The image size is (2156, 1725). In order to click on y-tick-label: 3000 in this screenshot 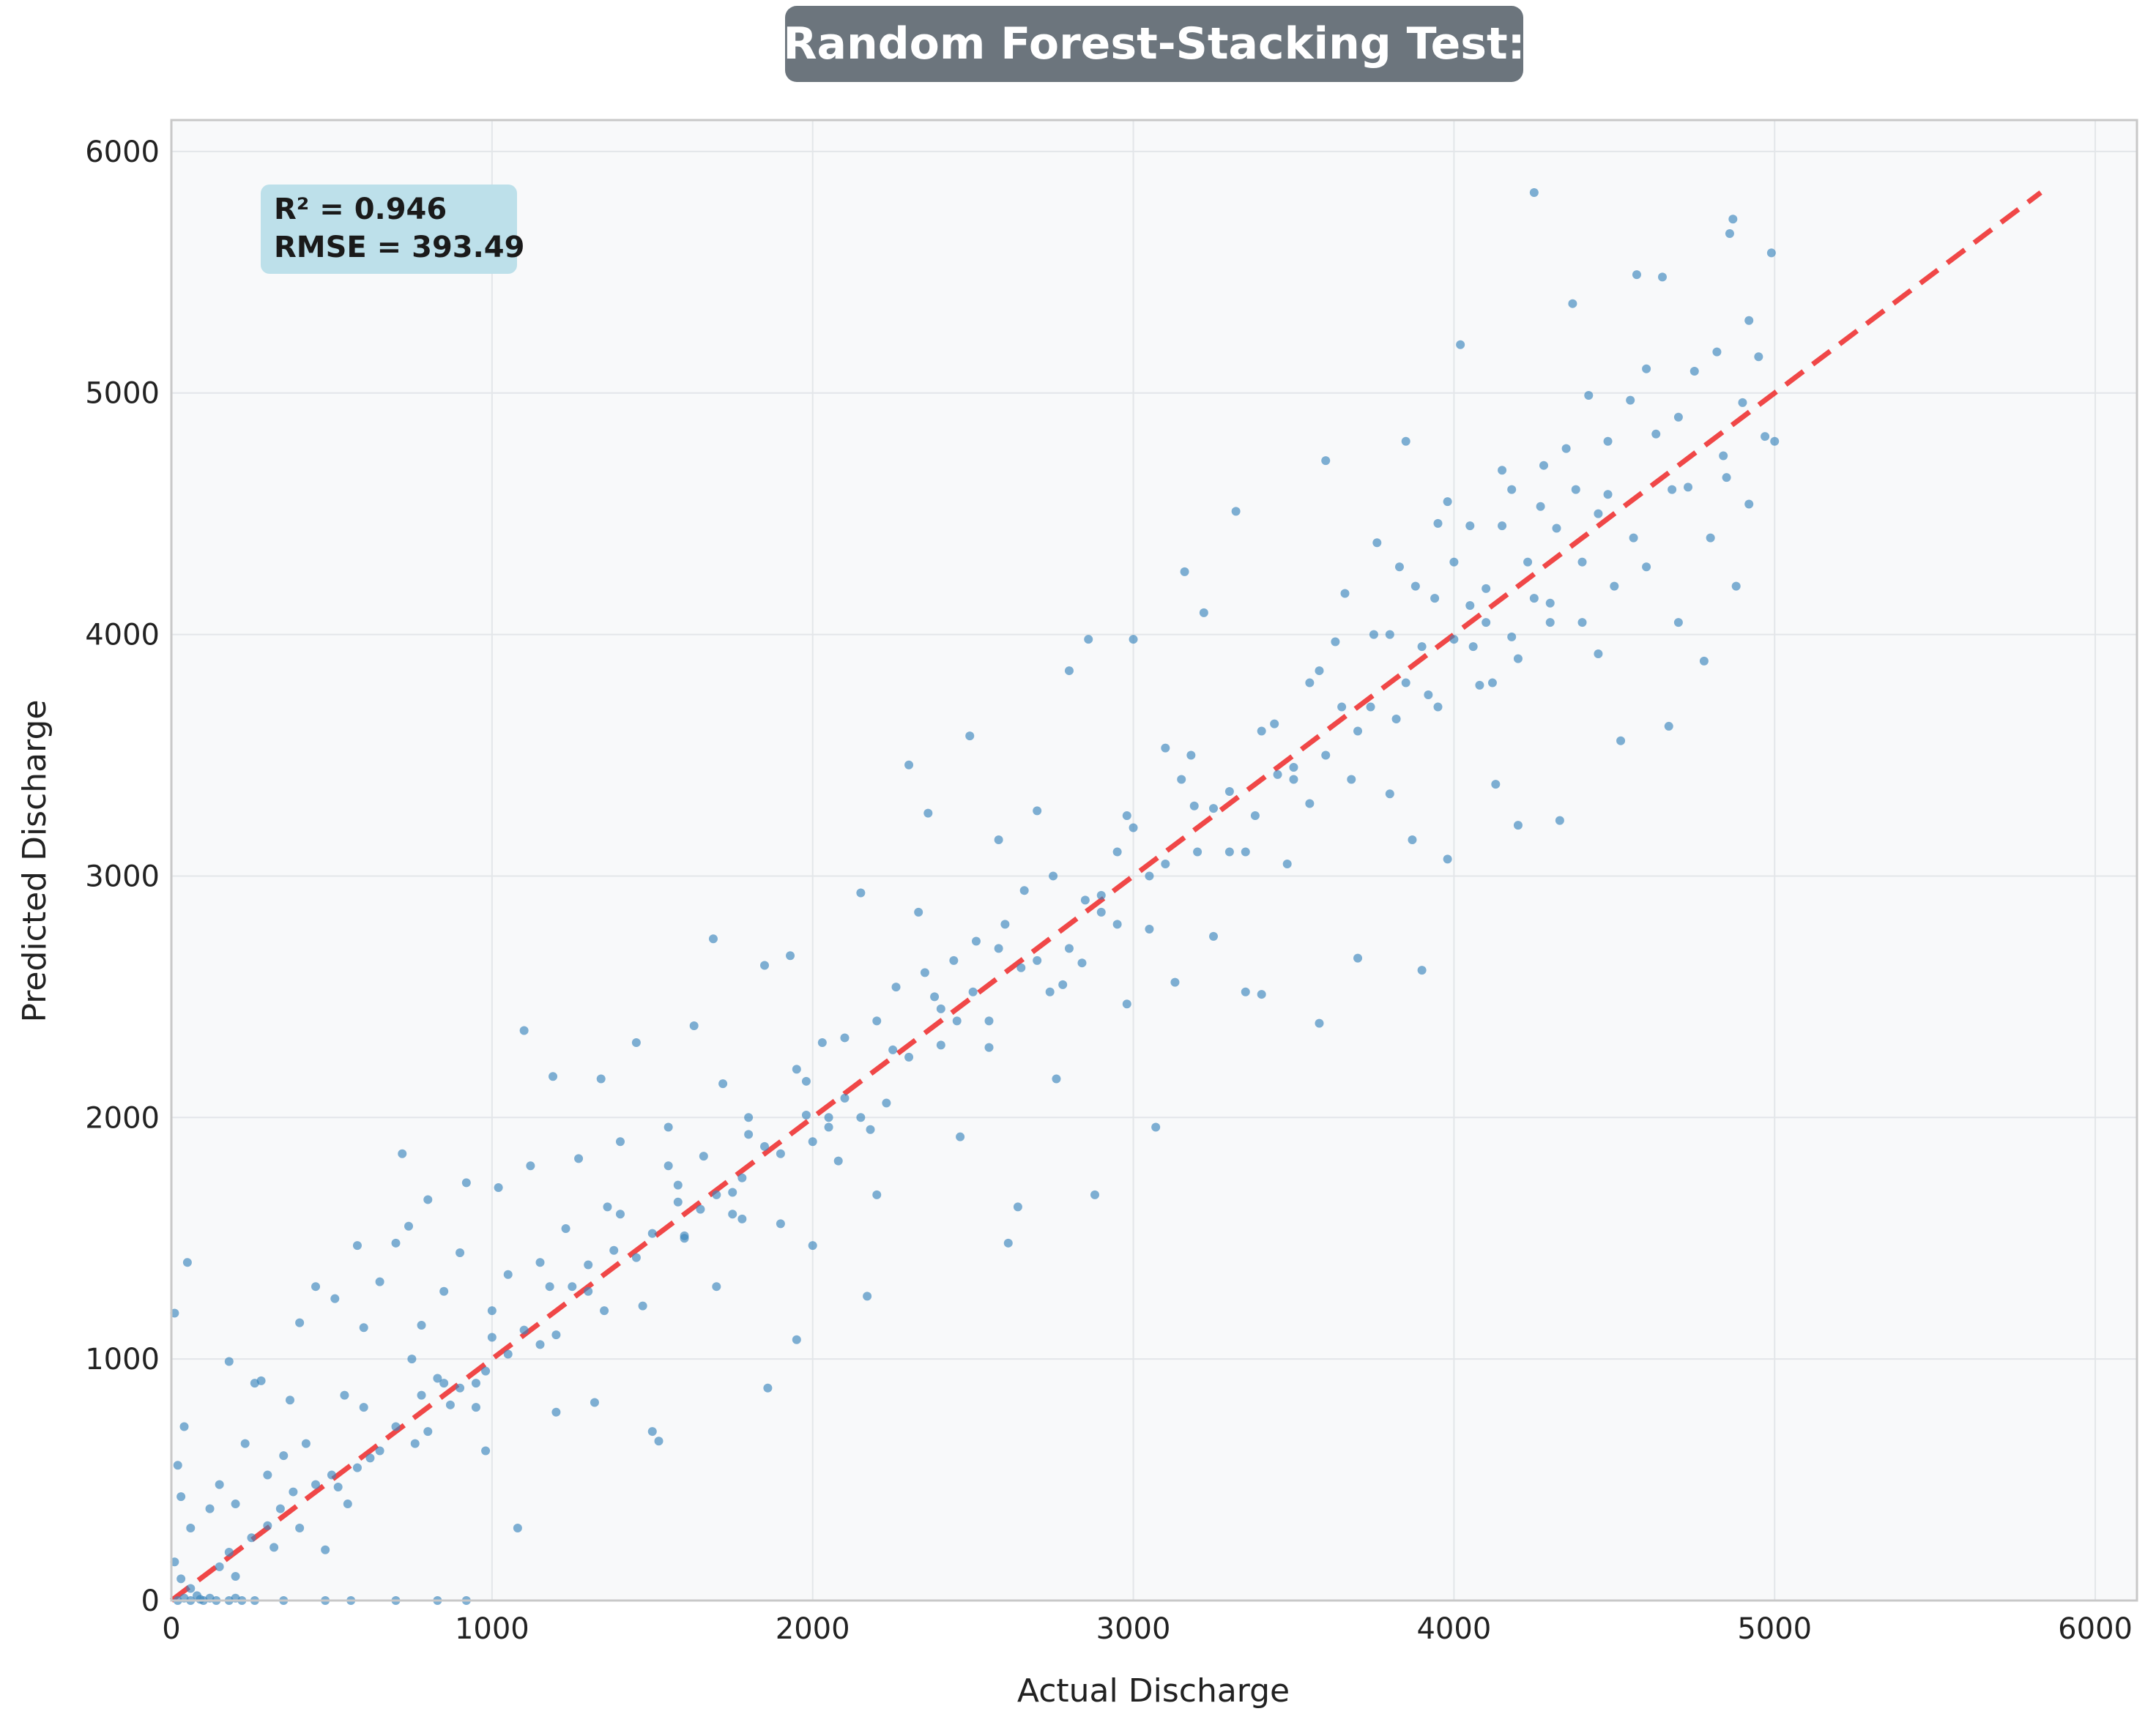, I will do `click(122, 876)`.